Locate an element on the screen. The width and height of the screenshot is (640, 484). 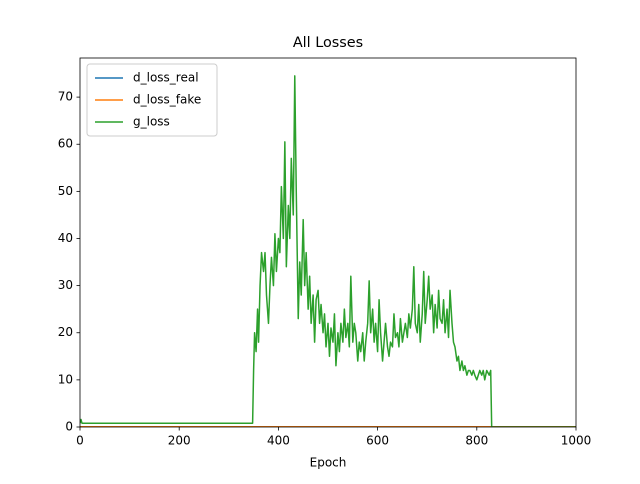
legend-label: d_loss_fake is located at coordinates (167, 100).